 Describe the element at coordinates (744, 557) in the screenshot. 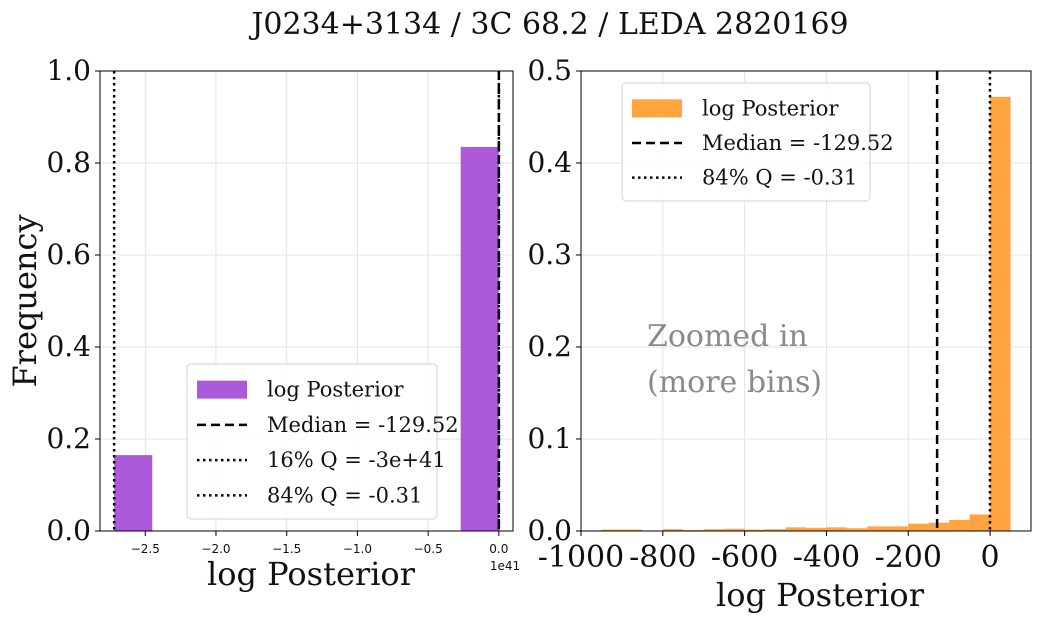

I see `x-tick-label: -600` at that location.